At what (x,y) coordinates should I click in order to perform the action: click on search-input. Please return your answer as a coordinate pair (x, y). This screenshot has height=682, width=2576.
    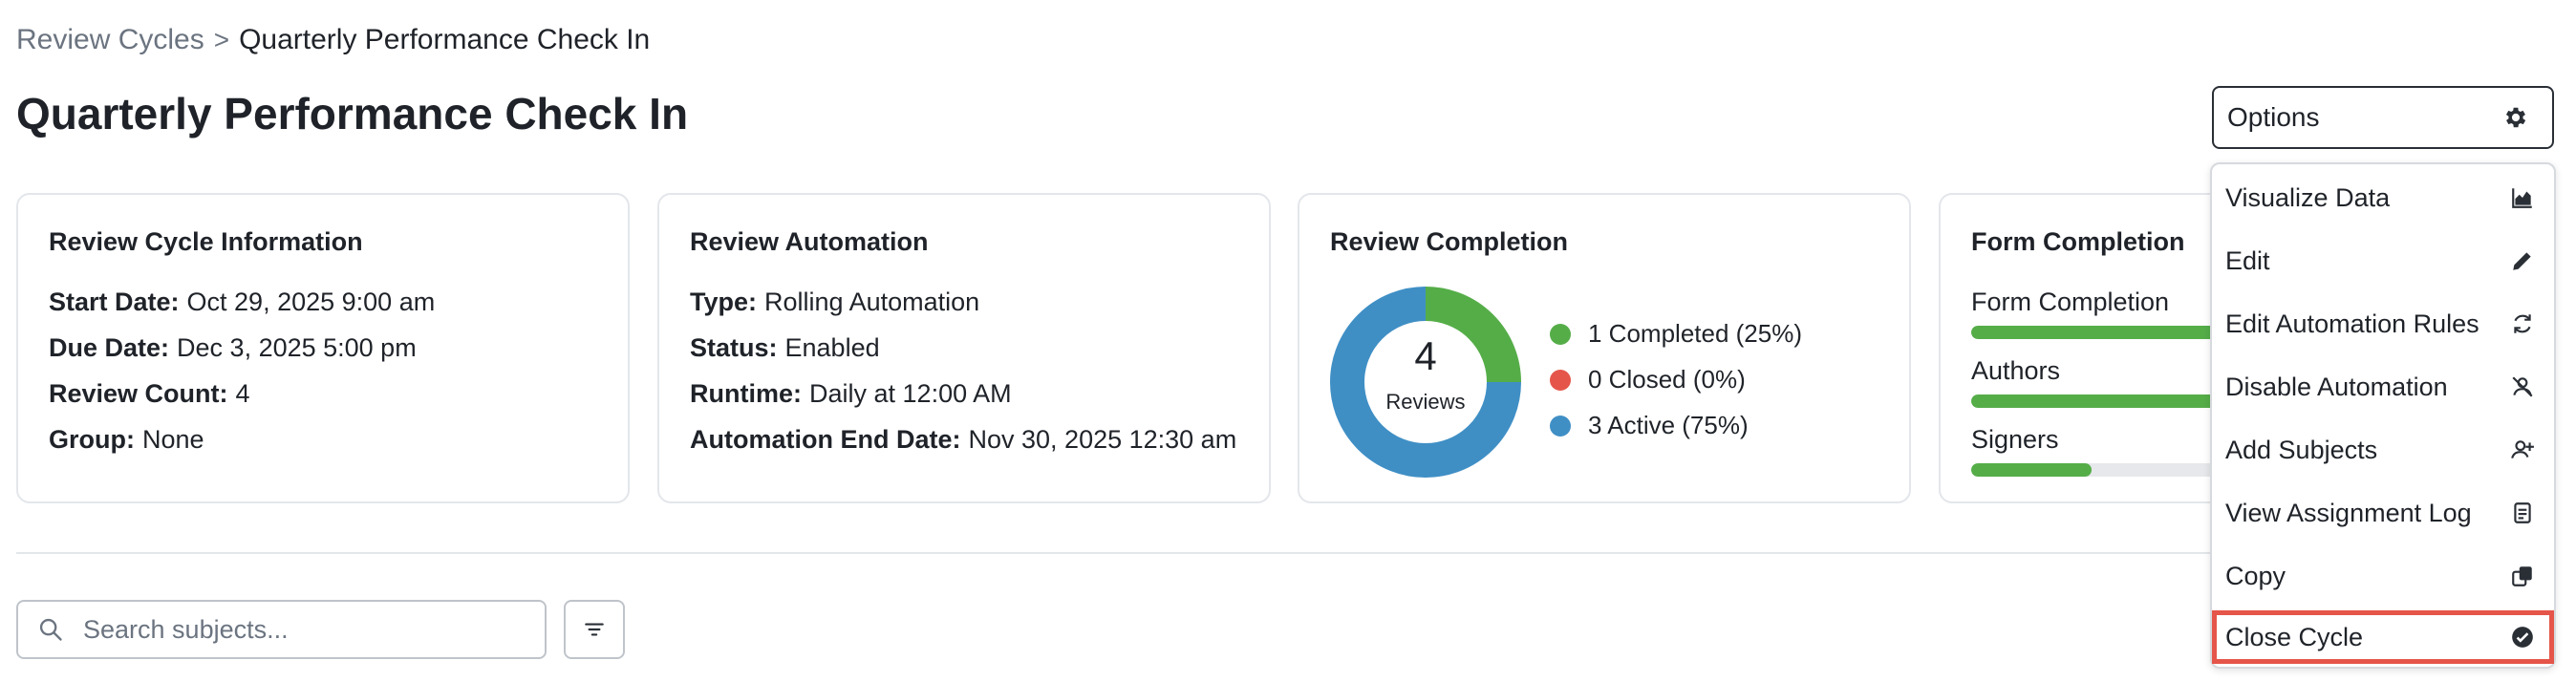
    Looking at the image, I should click on (312, 629).